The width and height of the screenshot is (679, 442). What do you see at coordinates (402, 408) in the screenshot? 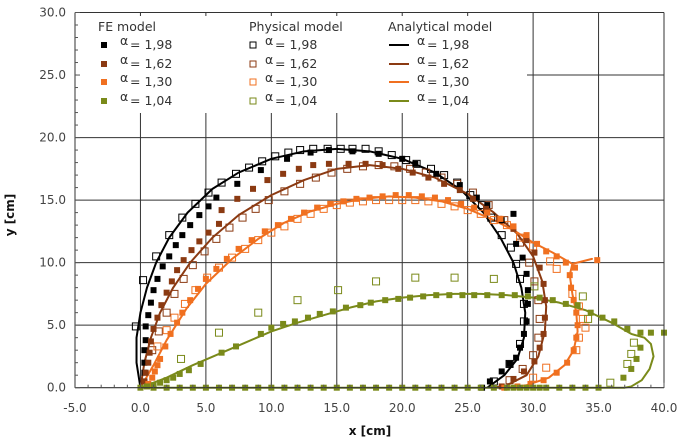
I see `x-tick-label: 20.0` at bounding box center [402, 408].